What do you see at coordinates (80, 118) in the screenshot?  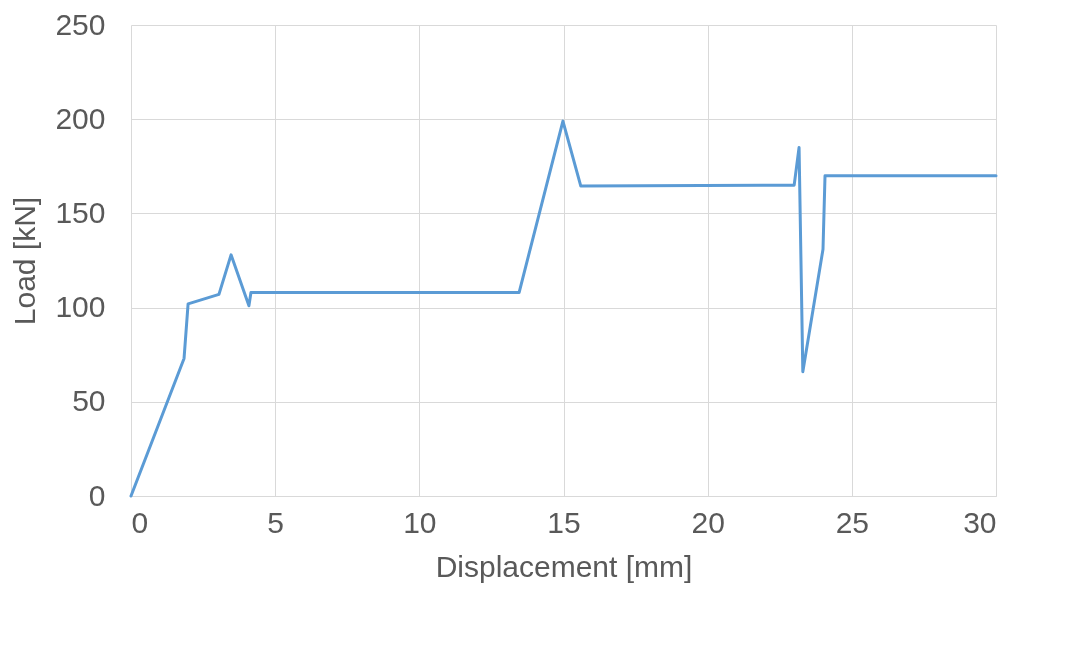 I see `y-tick-label: 200` at bounding box center [80, 118].